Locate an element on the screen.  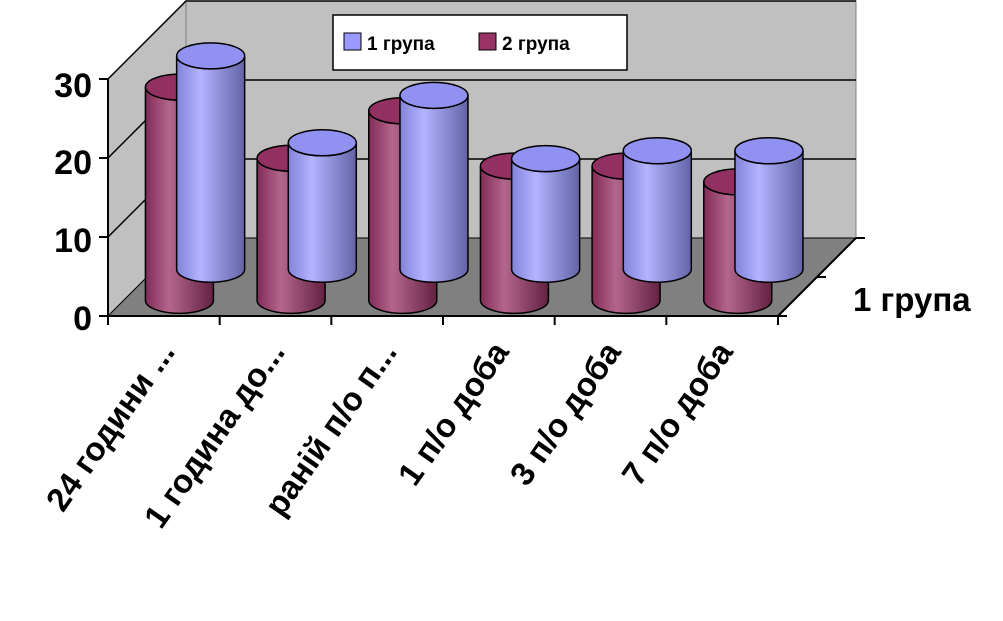
x-tick-label: 3 п/о доба is located at coordinates (565, 413).